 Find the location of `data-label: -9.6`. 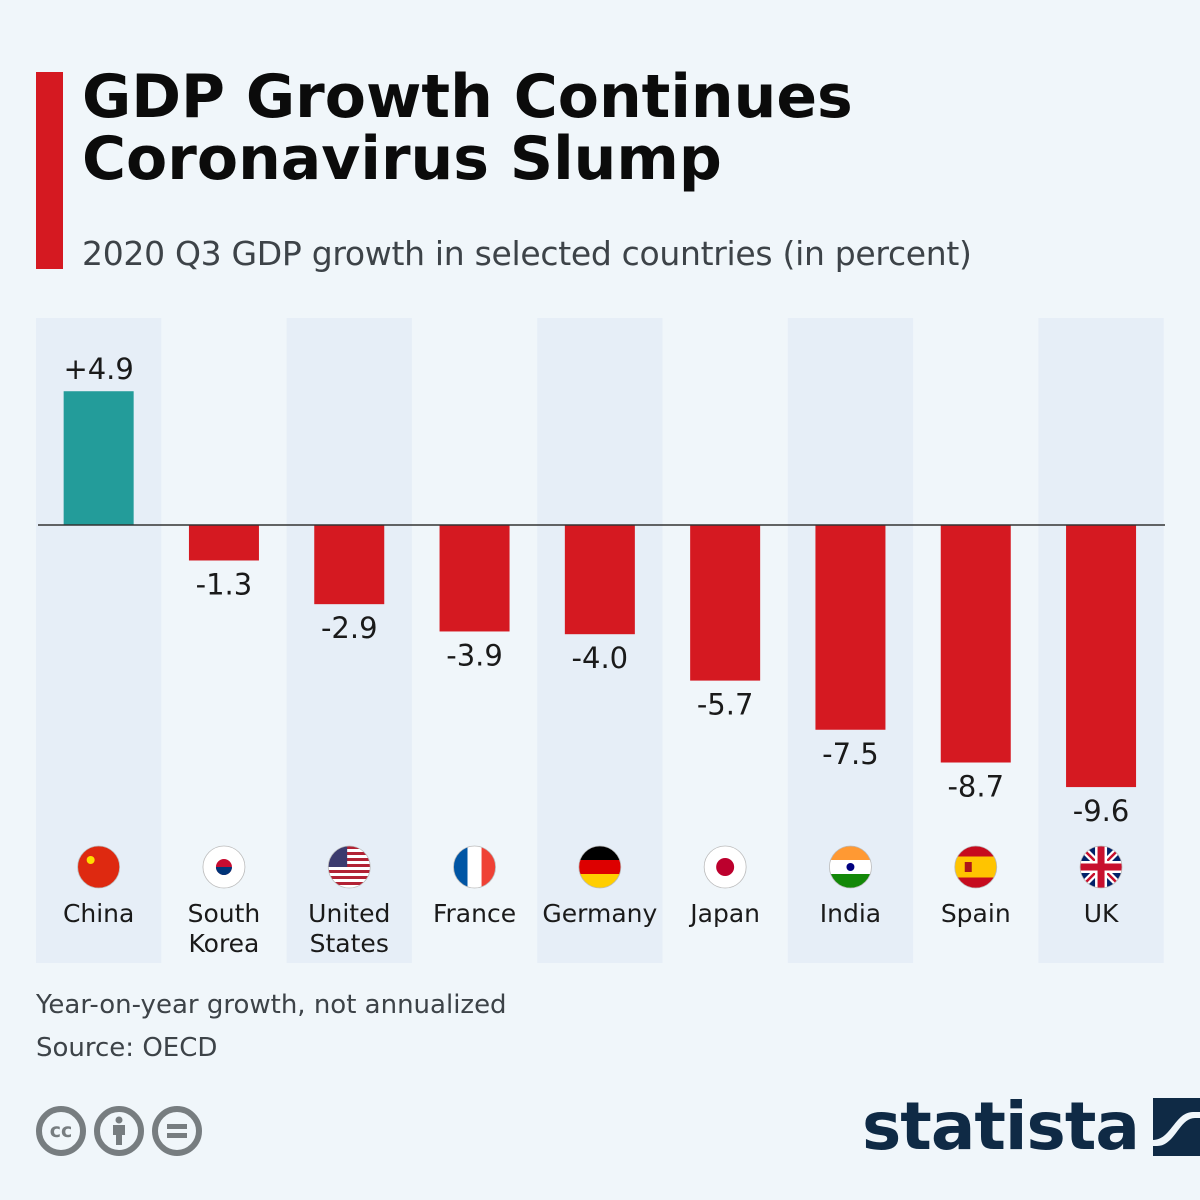

data-label: -9.6 is located at coordinates (1101, 811).